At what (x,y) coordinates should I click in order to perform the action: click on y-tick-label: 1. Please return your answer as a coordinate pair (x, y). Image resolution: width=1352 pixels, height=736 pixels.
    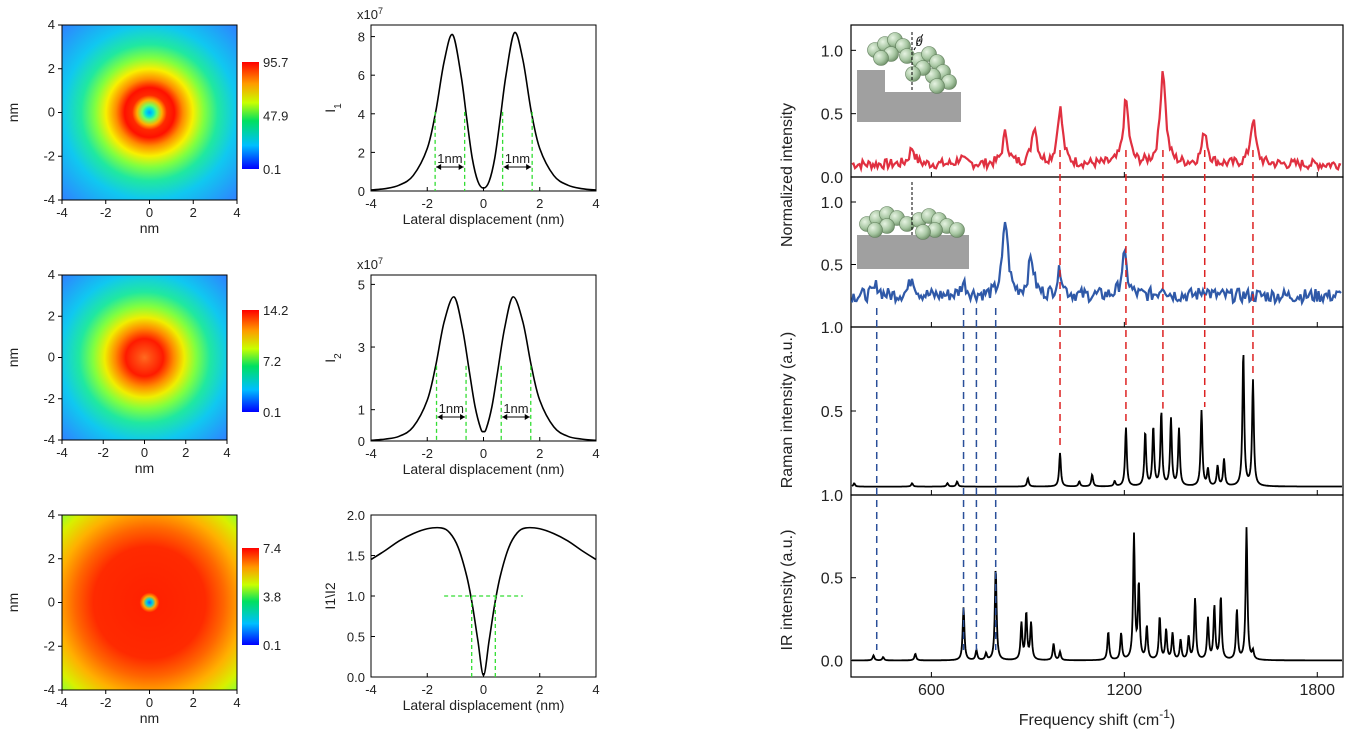
    Looking at the image, I should click on (361, 410).